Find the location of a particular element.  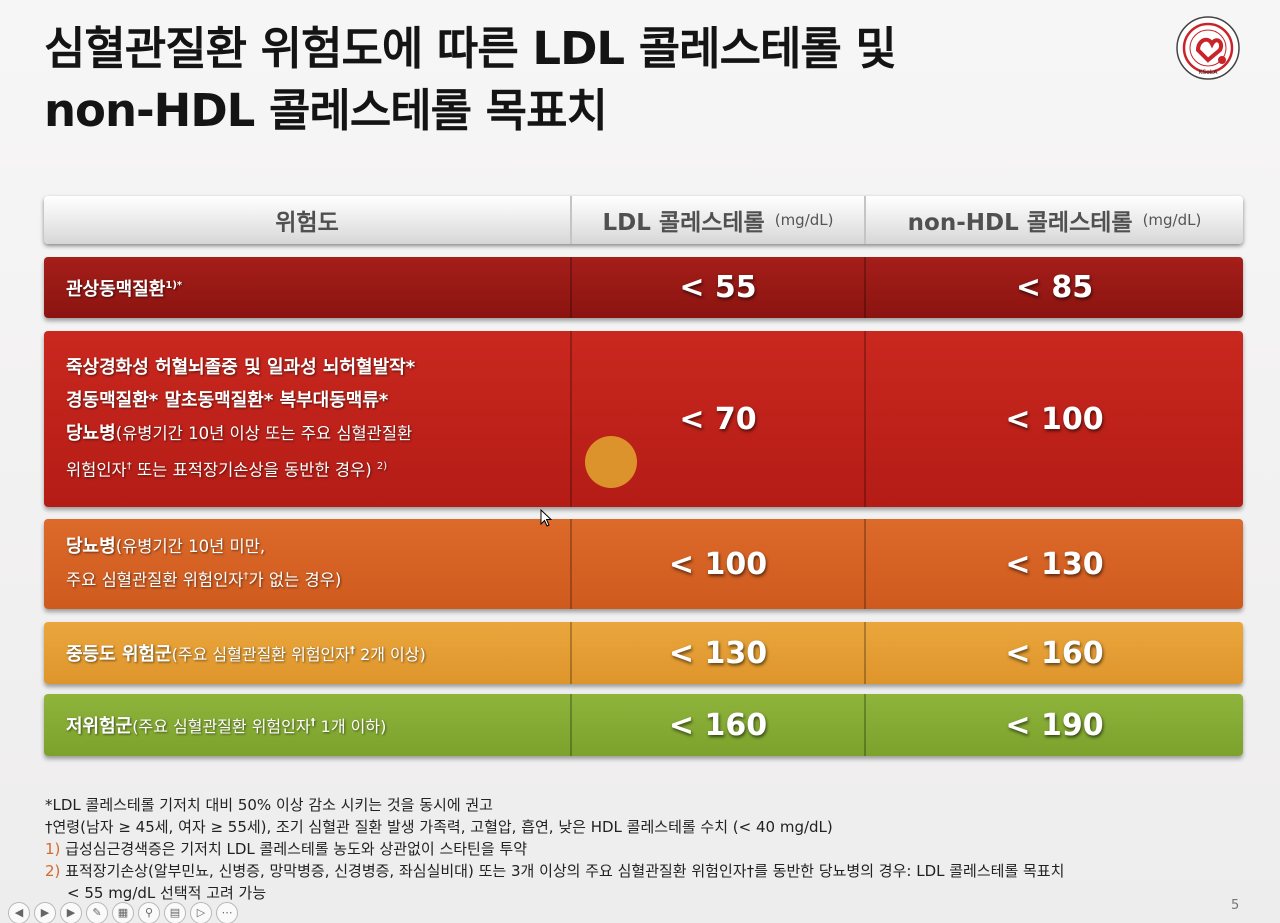

table-row-coronary: 관상동맥질환1)* < 55 < 85 is located at coordinates (643, 287).